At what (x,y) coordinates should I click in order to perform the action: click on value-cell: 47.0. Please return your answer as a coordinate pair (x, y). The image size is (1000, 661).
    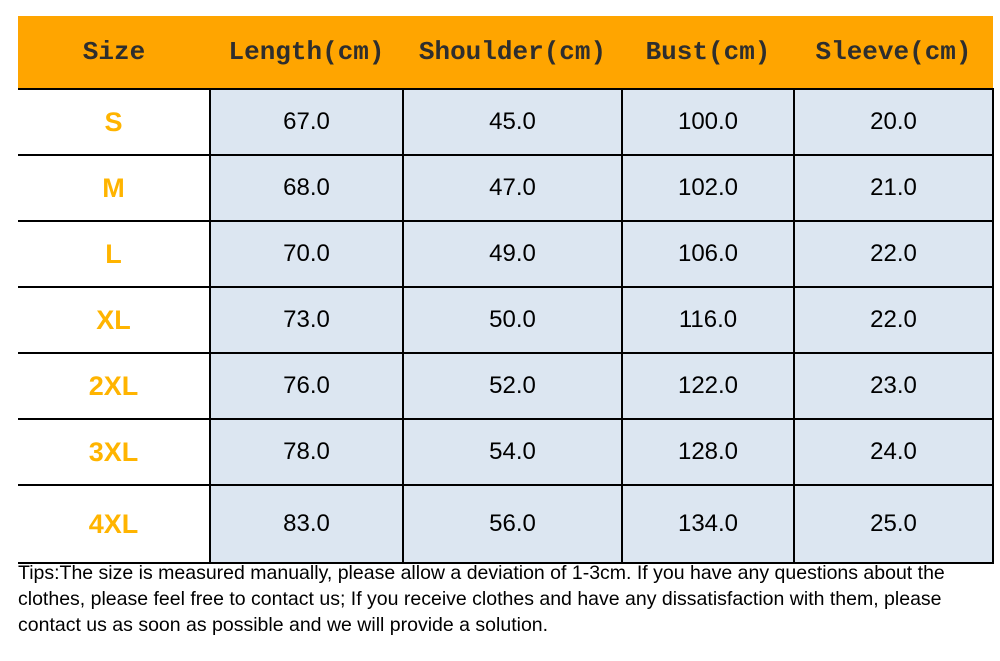
    Looking at the image, I should click on (512, 188).